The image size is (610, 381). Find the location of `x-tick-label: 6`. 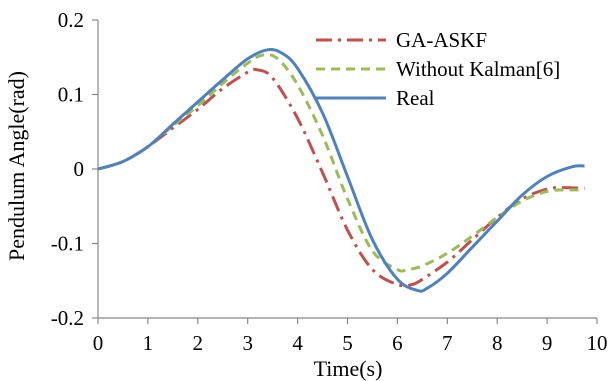

x-tick-label: 6 is located at coordinates (397, 343).